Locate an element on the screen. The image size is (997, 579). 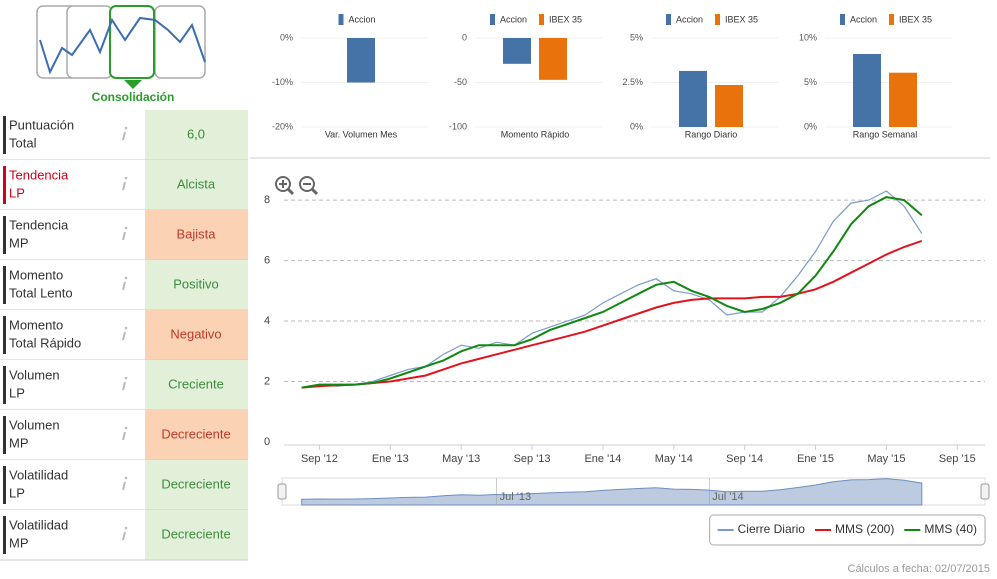
indicator-value: Creciente is located at coordinates (196, 383).